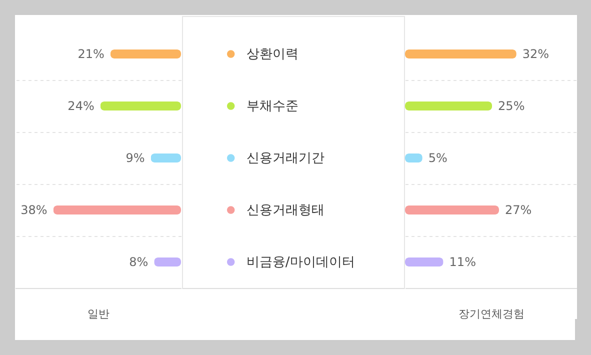 The image size is (591, 355). What do you see at coordinates (34, 210) in the screenshot?
I see `data-label: 38%` at bounding box center [34, 210].